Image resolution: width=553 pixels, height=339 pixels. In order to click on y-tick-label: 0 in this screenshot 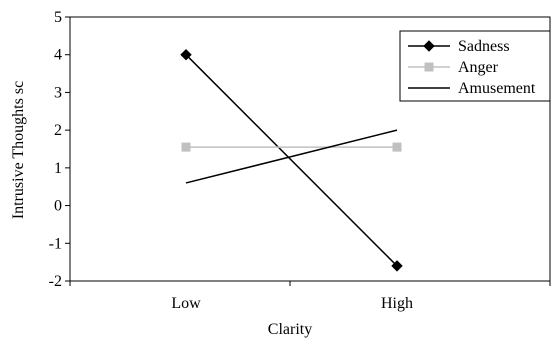, I will do `click(58, 206)`.